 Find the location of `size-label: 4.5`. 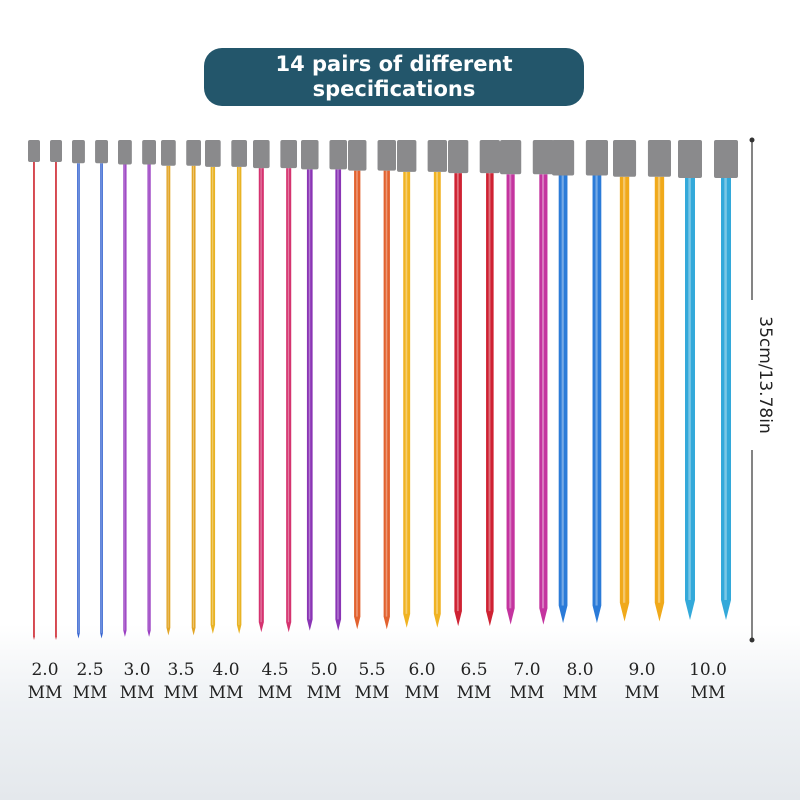

size-label: 4.5 is located at coordinates (274, 670).